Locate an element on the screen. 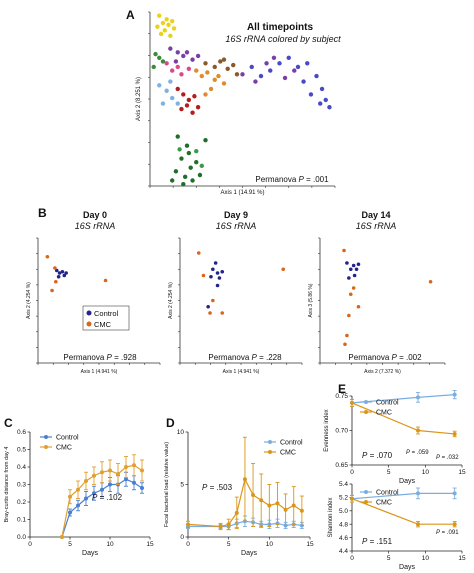 The image size is (474, 573). y-tick-label-D: 10 is located at coordinates (181, 432).